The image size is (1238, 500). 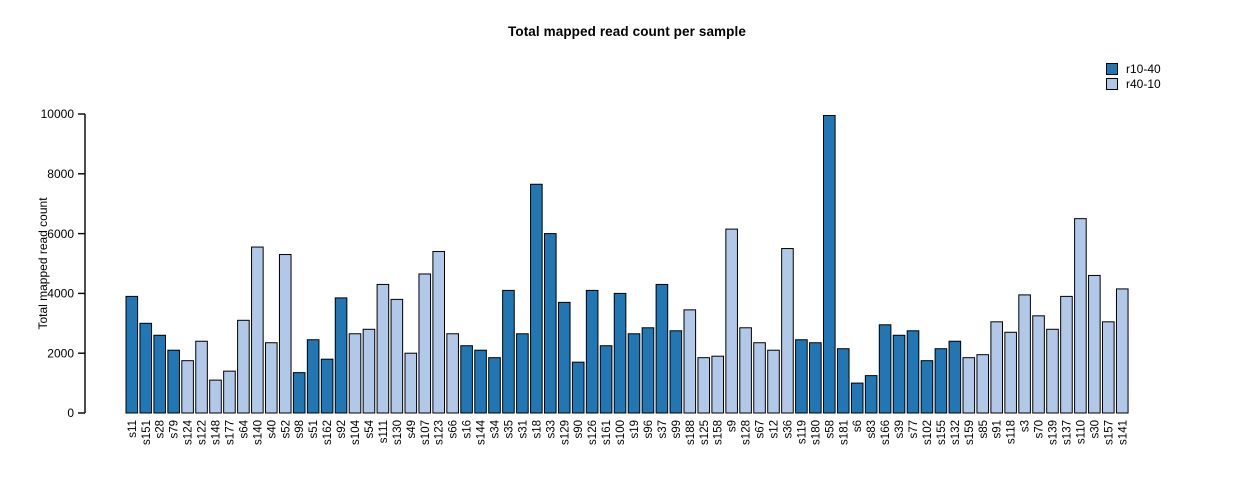 I want to click on bar-s54, so click(x=369, y=371).